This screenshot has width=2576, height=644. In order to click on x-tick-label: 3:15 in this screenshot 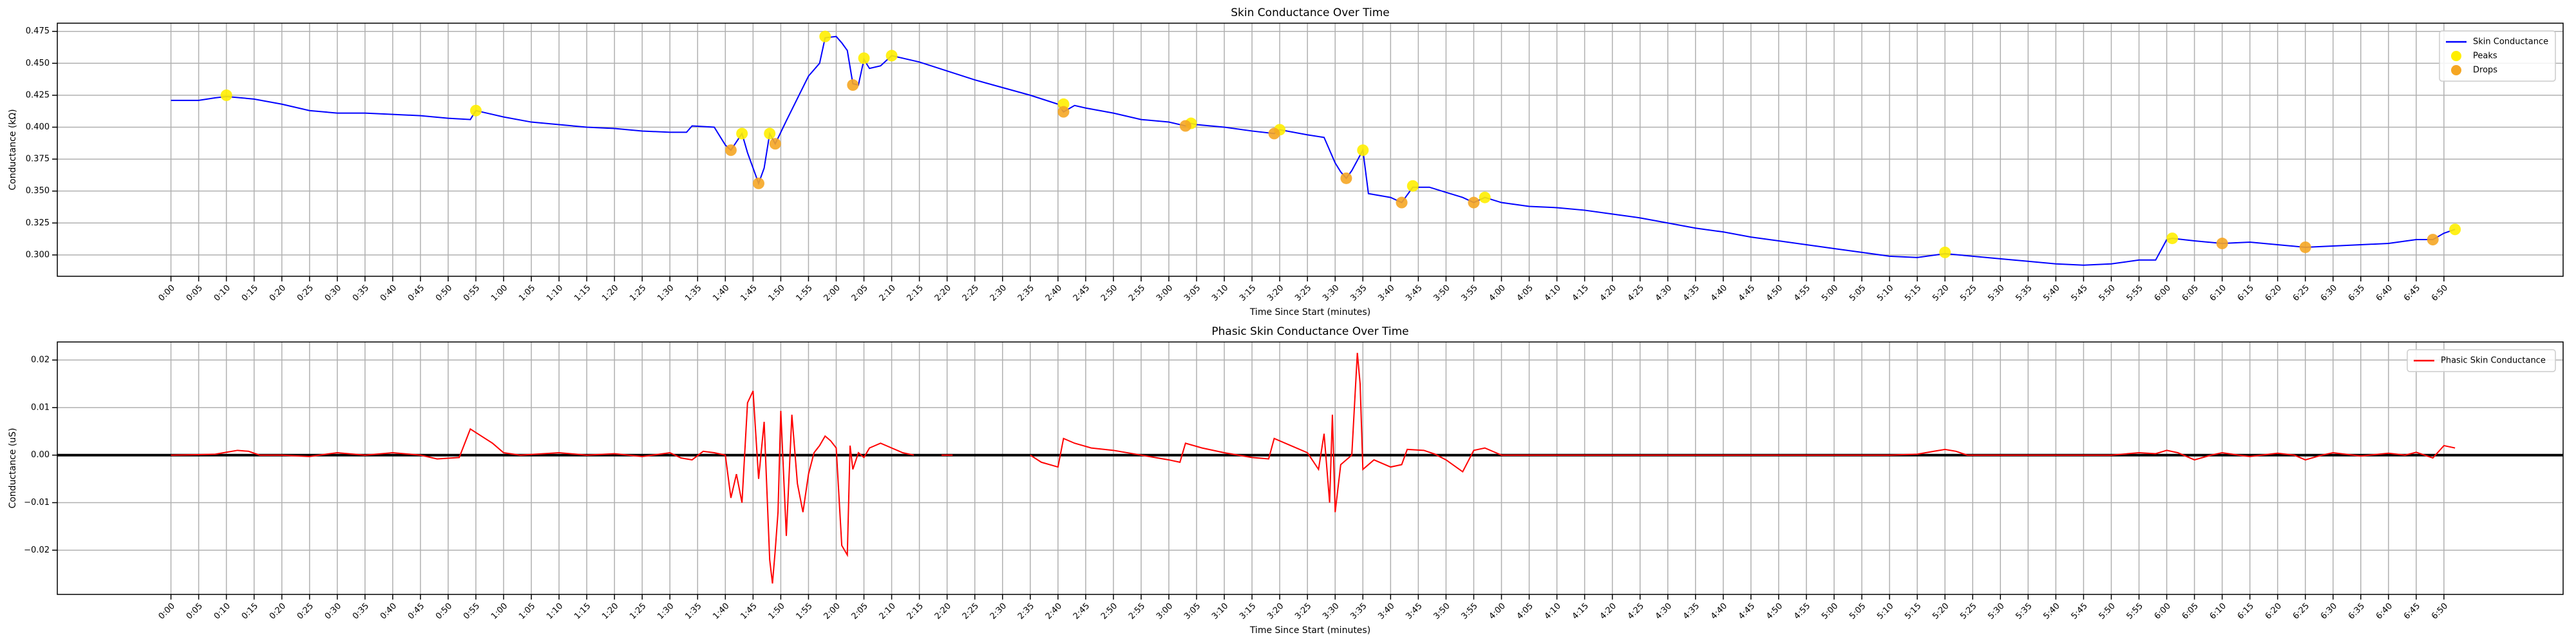, I will do `click(1248, 611)`.